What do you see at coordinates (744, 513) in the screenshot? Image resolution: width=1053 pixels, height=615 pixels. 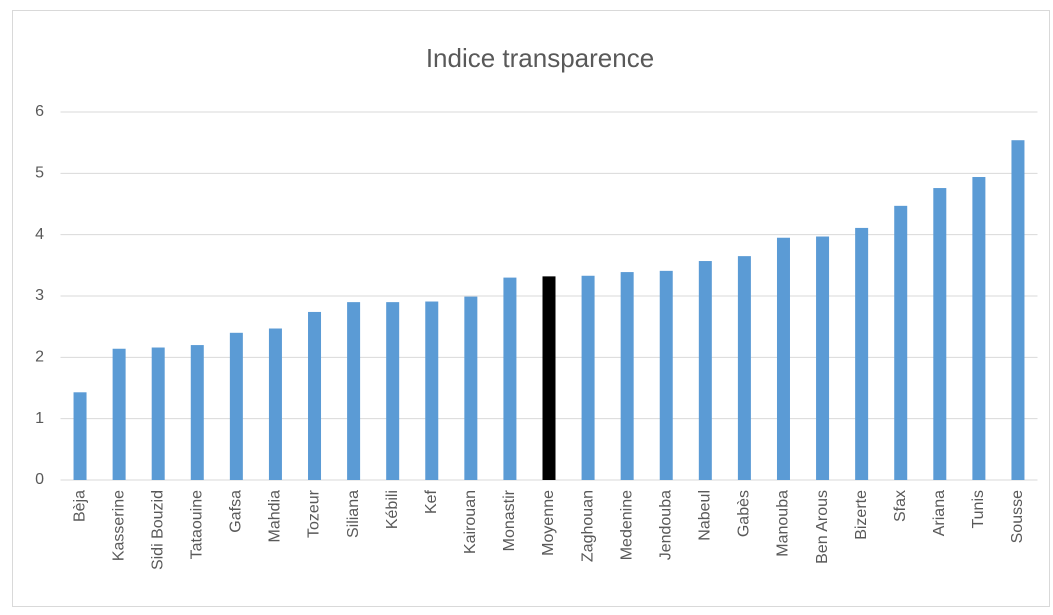 I see `x-tick-label: Gabès` at bounding box center [744, 513].